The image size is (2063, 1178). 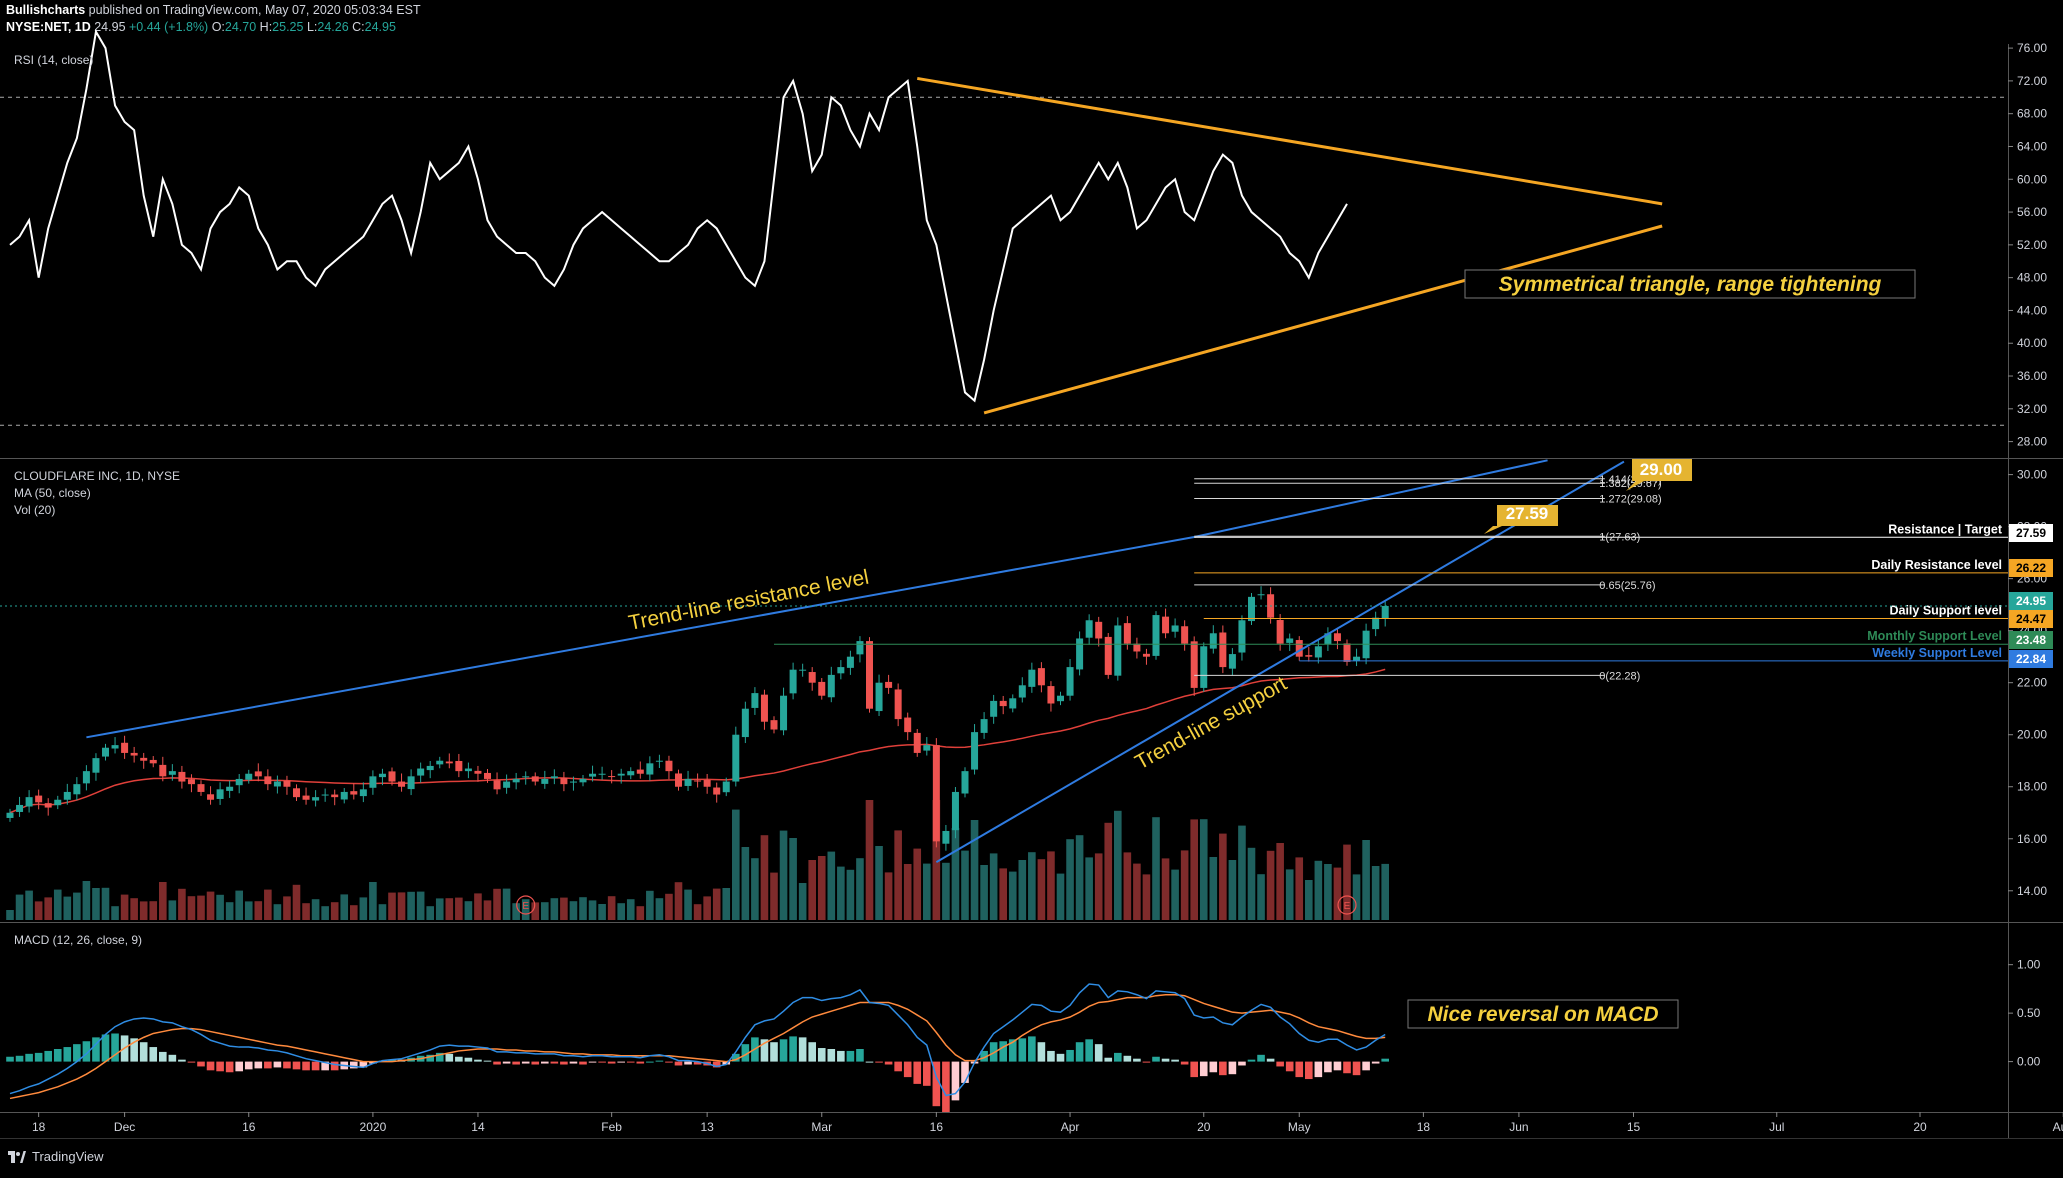 What do you see at coordinates (78, 940) in the screenshot?
I see `macd-title: MACD (12, 26, close, 9)` at bounding box center [78, 940].